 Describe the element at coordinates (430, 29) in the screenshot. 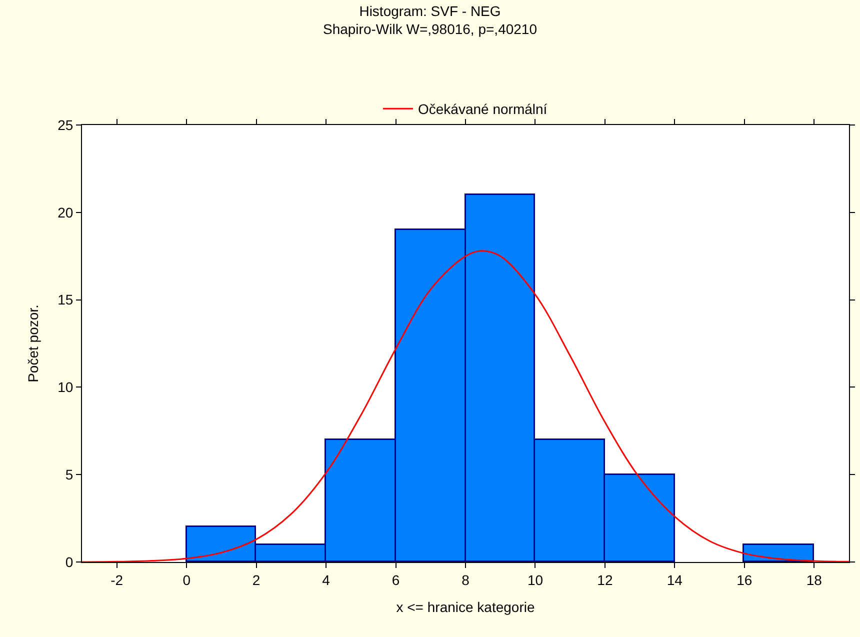

I see `chart-subtitle: Shapiro-Wilk W=,98016, p=,40210` at that location.